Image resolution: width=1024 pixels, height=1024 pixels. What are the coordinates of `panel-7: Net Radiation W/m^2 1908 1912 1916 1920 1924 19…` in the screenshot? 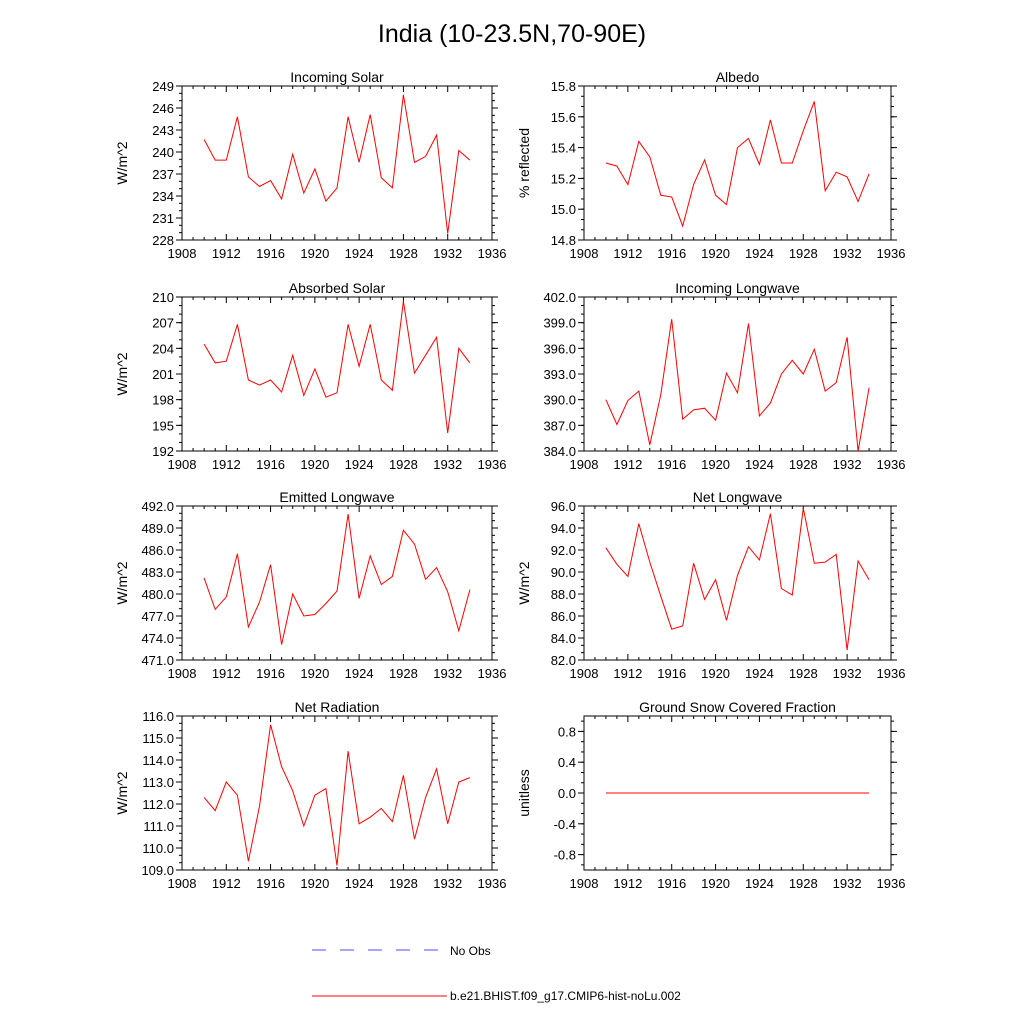 It's located at (310, 795).